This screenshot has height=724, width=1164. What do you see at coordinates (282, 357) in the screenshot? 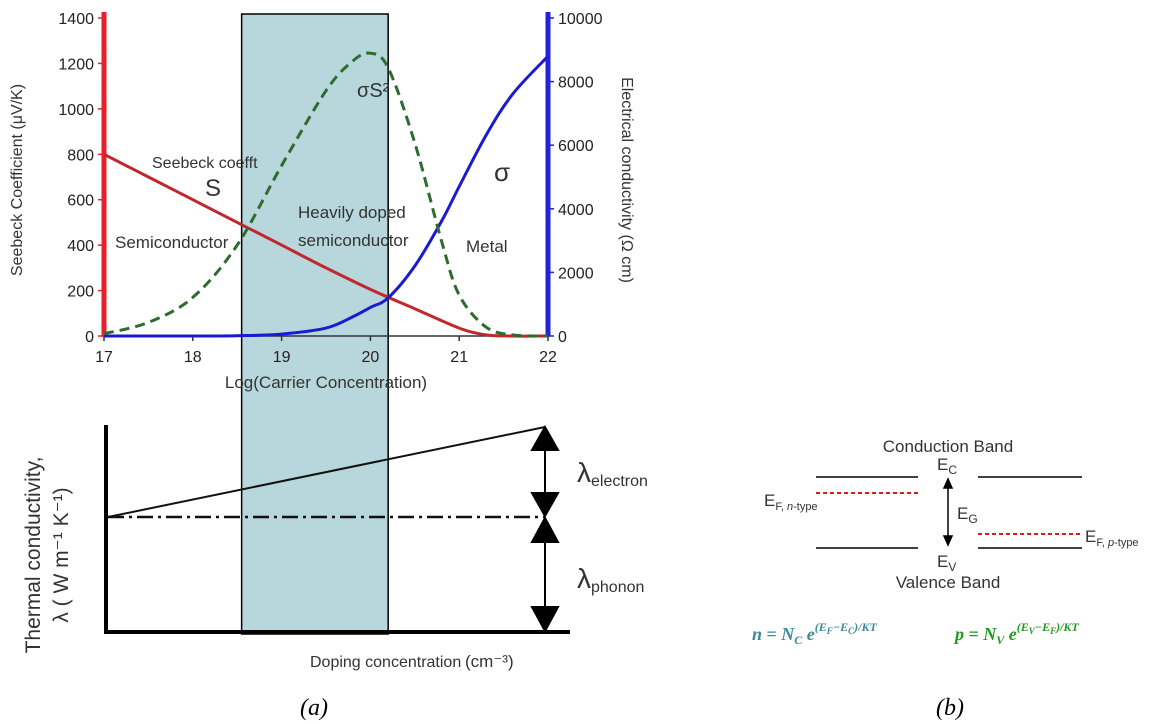
I see `x-tick-label: 19` at bounding box center [282, 357].